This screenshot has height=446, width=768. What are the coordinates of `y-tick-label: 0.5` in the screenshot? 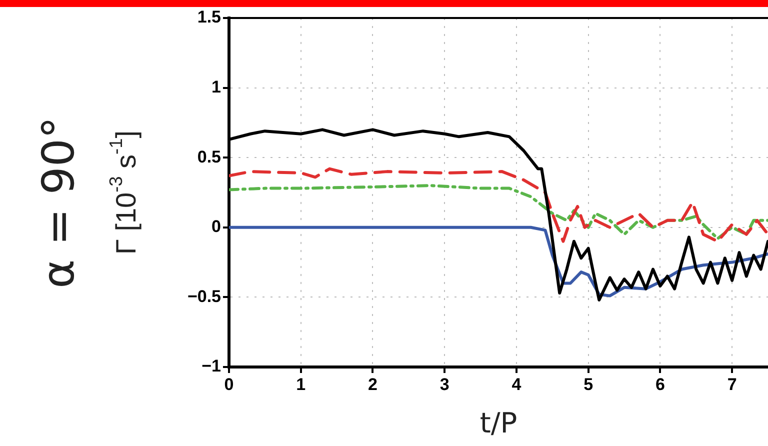 It's located at (209, 156).